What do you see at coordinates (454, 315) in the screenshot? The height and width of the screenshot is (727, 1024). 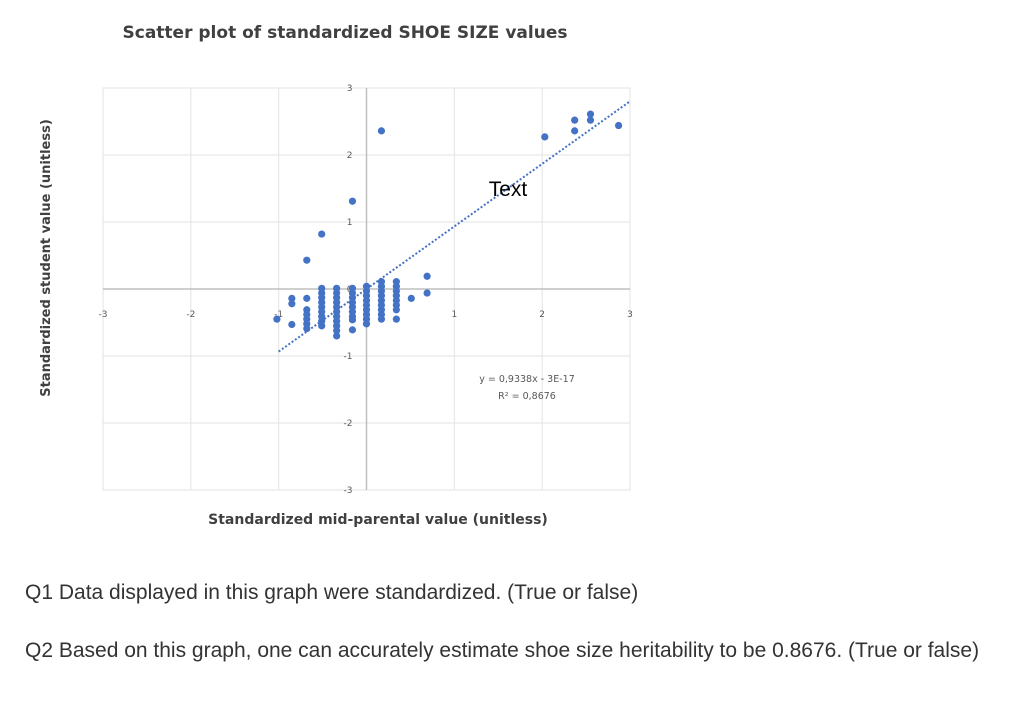 I see `x-tick-label: 1` at bounding box center [454, 315].